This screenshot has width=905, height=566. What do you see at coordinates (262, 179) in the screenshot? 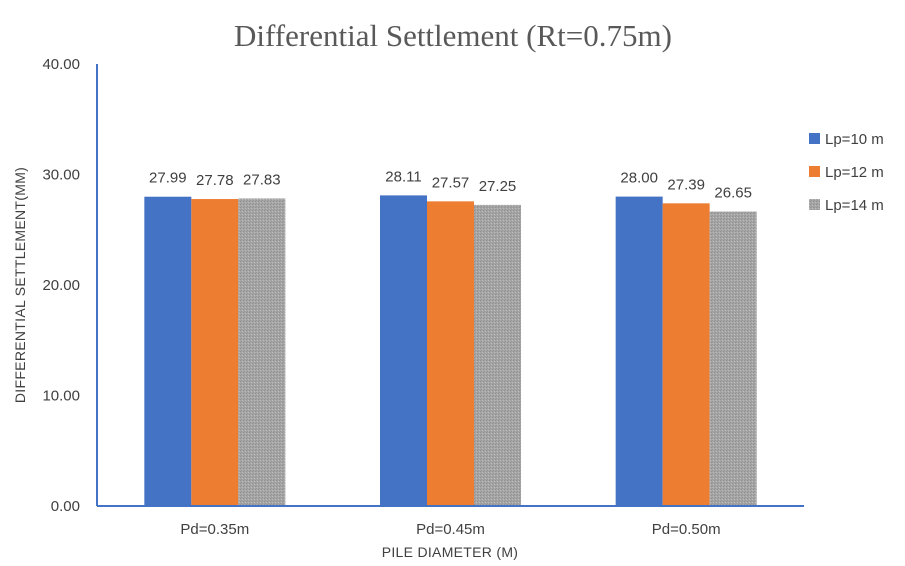
I see `data-label: 27.83` at bounding box center [262, 179].